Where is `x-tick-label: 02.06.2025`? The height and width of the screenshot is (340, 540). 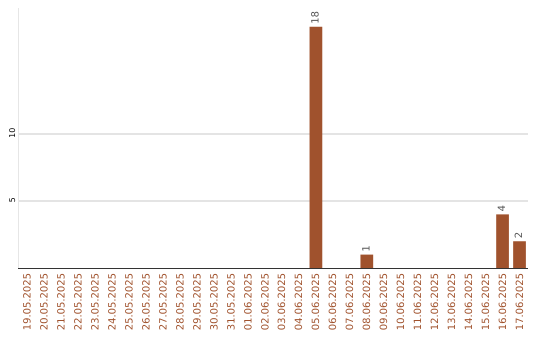
x-tick-label: 02.06.2025 is located at coordinates (266, 301).